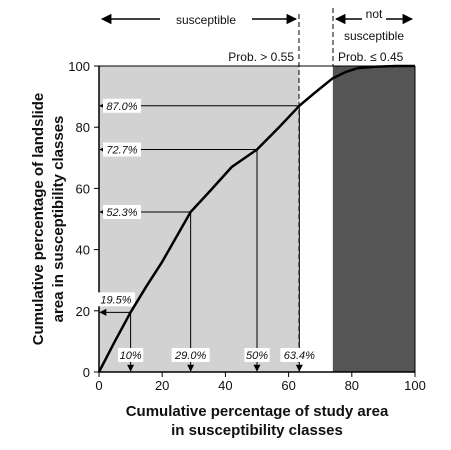 The image size is (451, 450). I want to click on callout-label: 29.0%, so click(190, 356).